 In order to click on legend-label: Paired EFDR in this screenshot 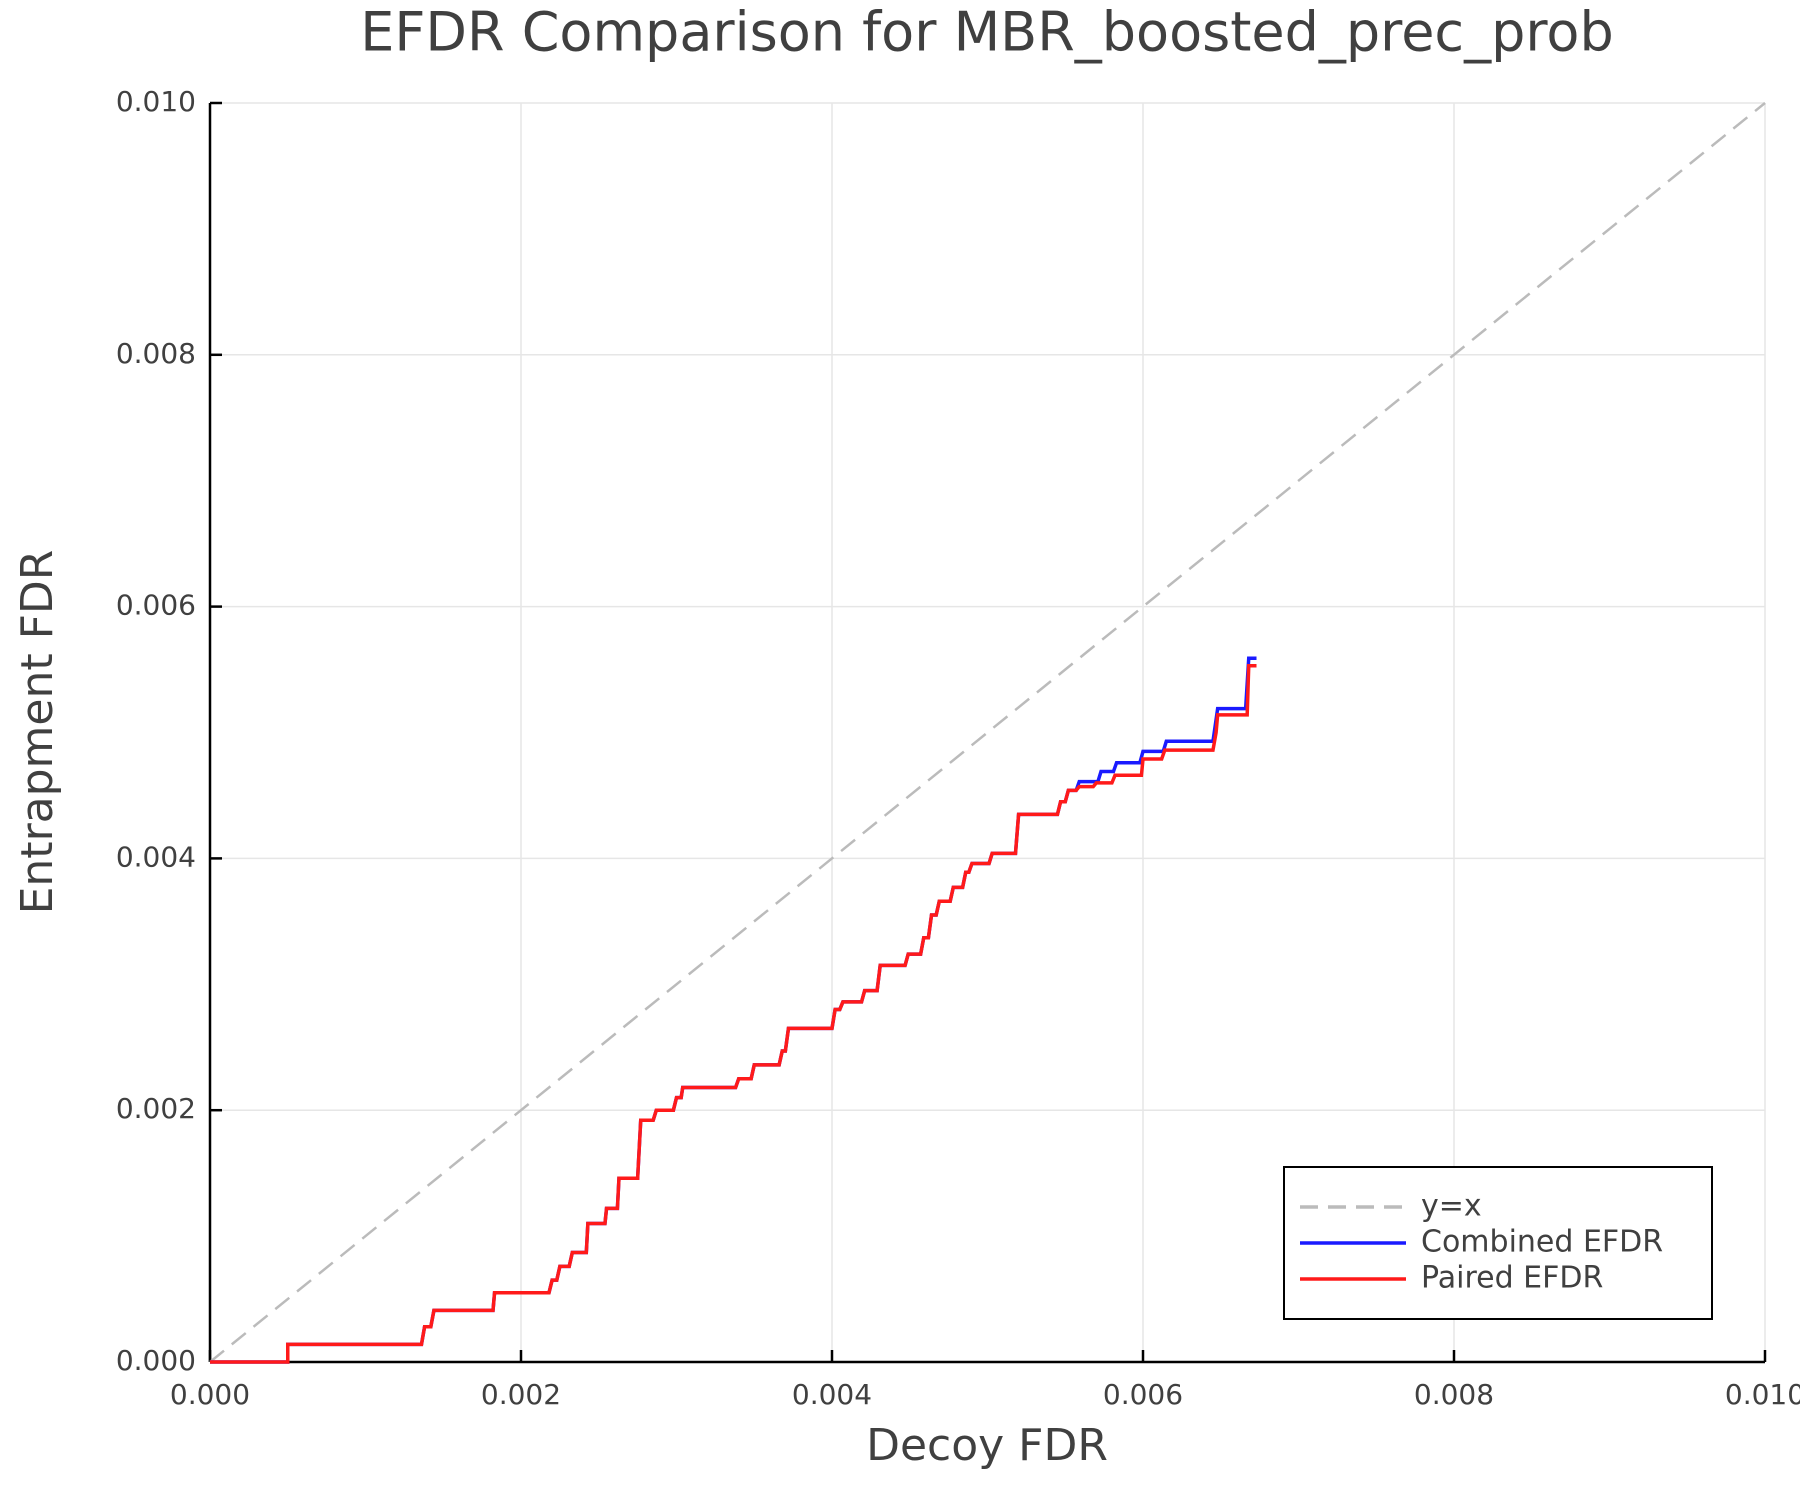, I will do `click(1512, 1278)`.